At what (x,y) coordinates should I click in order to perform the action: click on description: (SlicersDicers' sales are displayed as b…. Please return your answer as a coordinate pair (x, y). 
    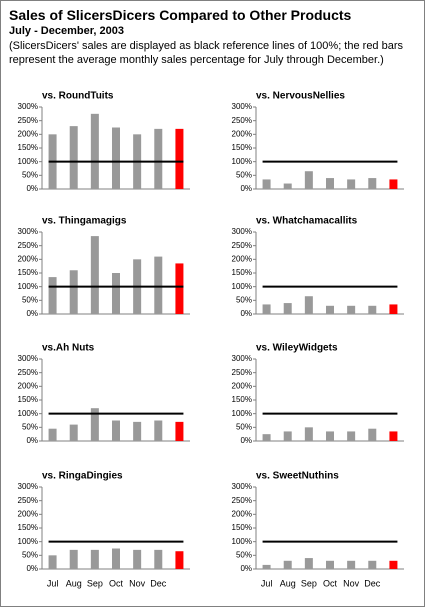
    Looking at the image, I should click on (206, 53).